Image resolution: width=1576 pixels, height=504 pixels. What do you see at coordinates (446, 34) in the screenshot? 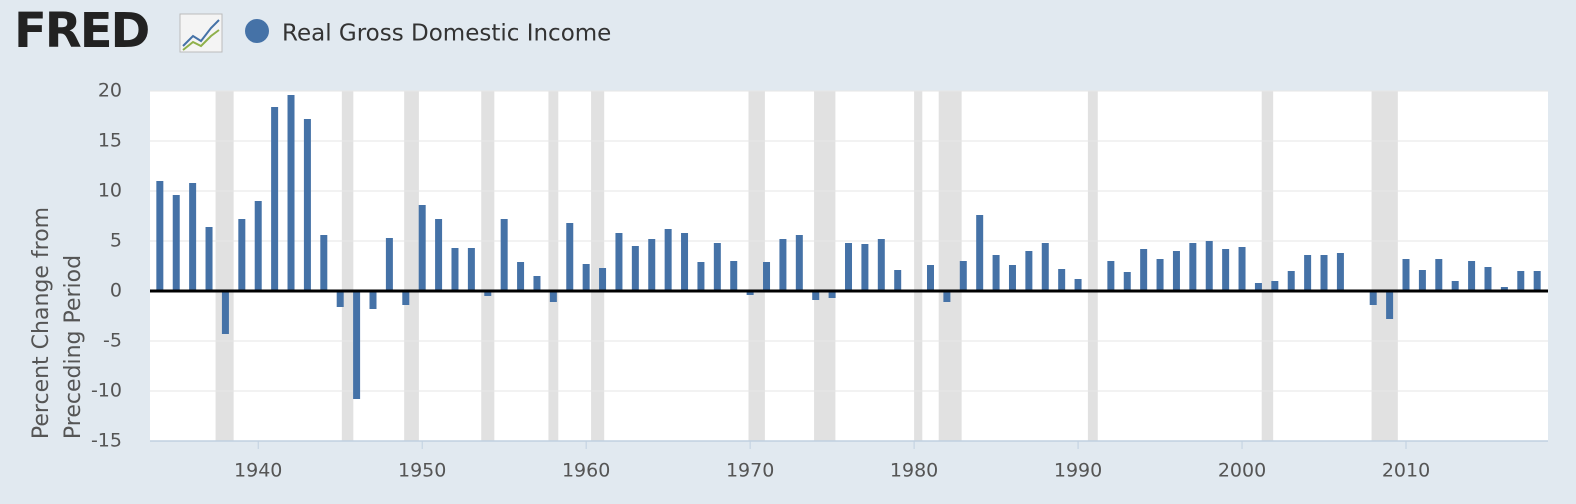
I see `legend-label: Real Gross Domestic Income` at bounding box center [446, 34].